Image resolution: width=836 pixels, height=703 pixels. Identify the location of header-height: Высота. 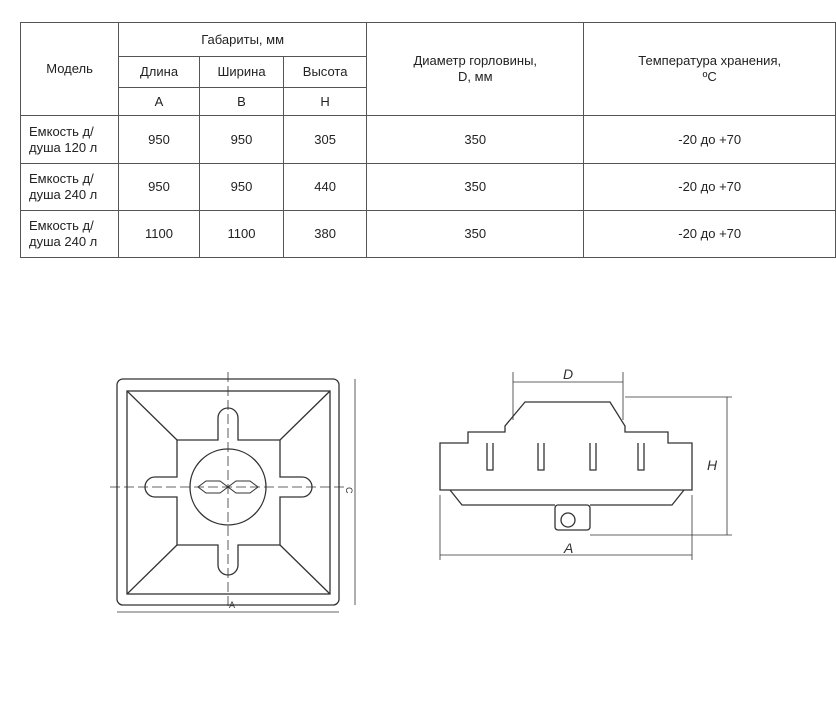
(325, 72).